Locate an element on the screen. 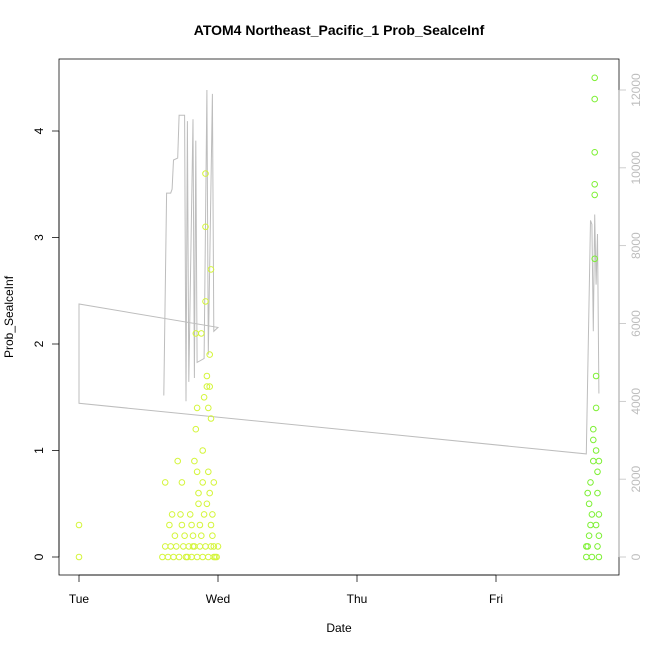  y2-tick-label: 4000 is located at coordinates (636, 401).